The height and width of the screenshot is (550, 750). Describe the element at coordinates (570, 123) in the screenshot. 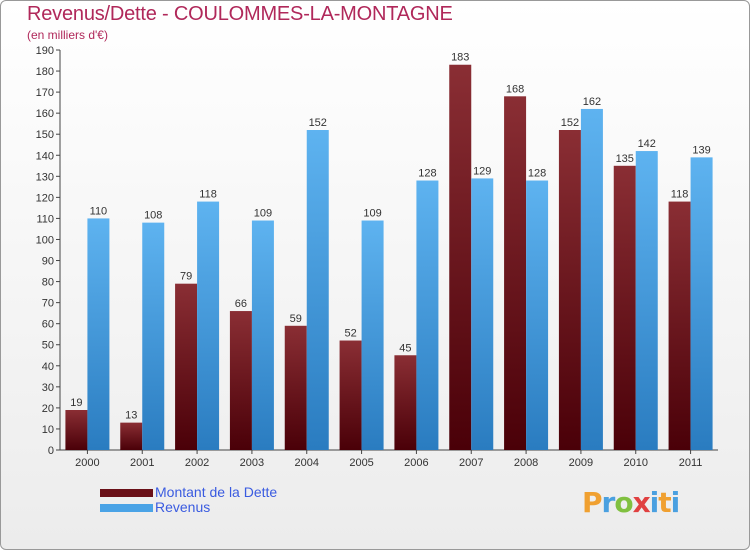

I see `data-label-debt: 152` at that location.